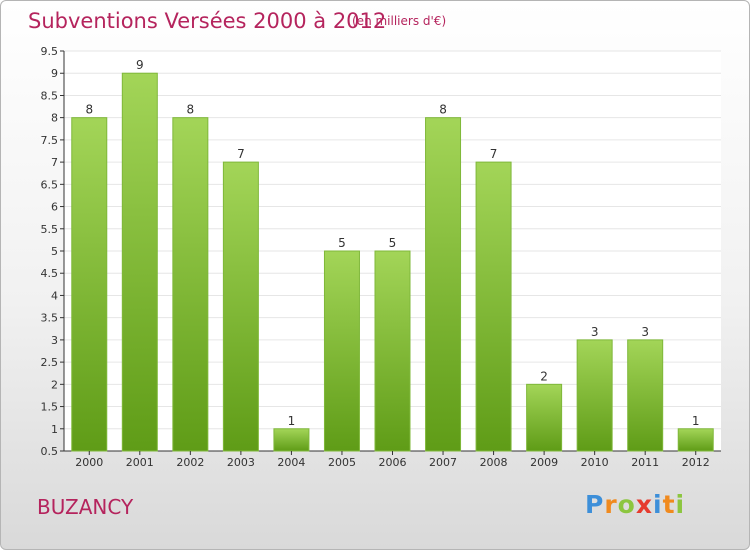 This screenshot has height=550, width=750. Describe the element at coordinates (89, 462) in the screenshot. I see `x-tick-label: 2000` at that location.